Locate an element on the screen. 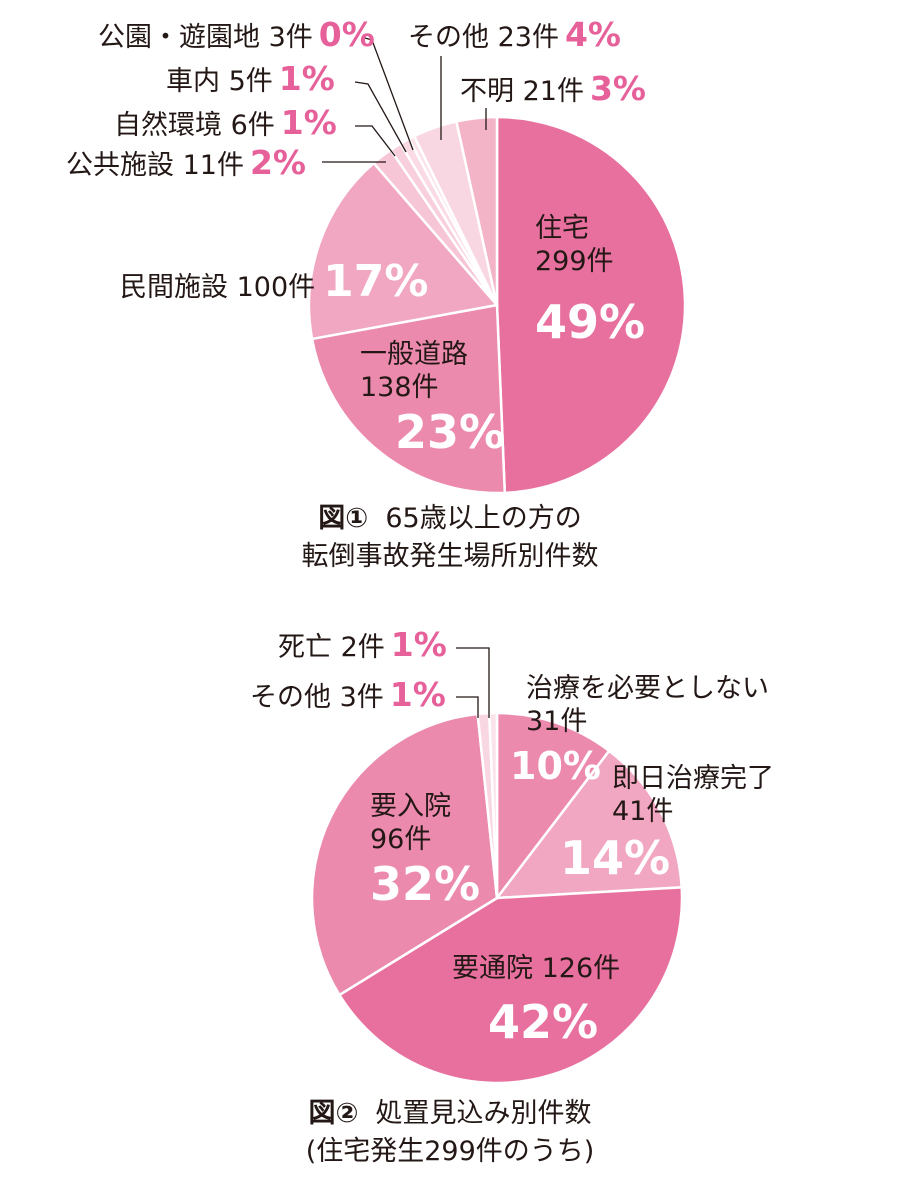  label-hospitalize-count: 96件 is located at coordinates (401, 839).